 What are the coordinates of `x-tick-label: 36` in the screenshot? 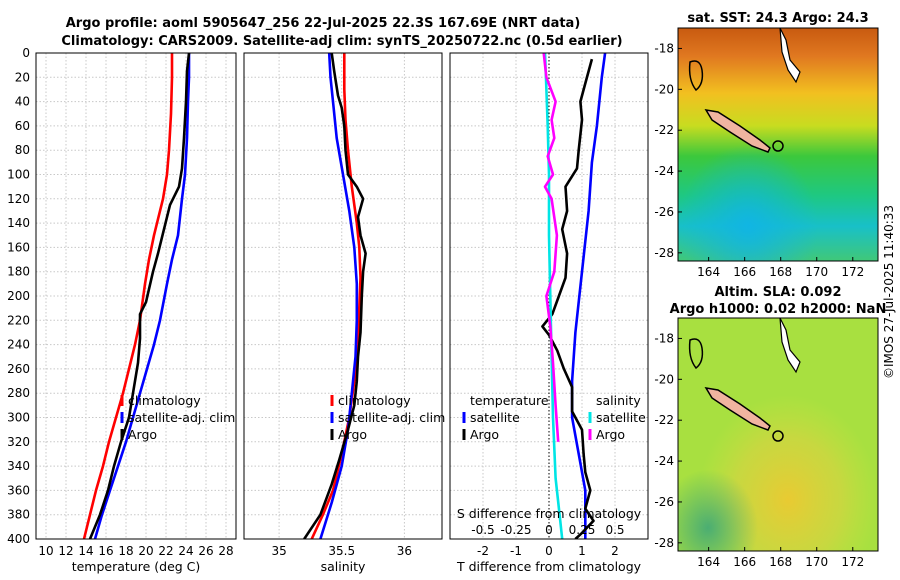 It's located at (404, 551).